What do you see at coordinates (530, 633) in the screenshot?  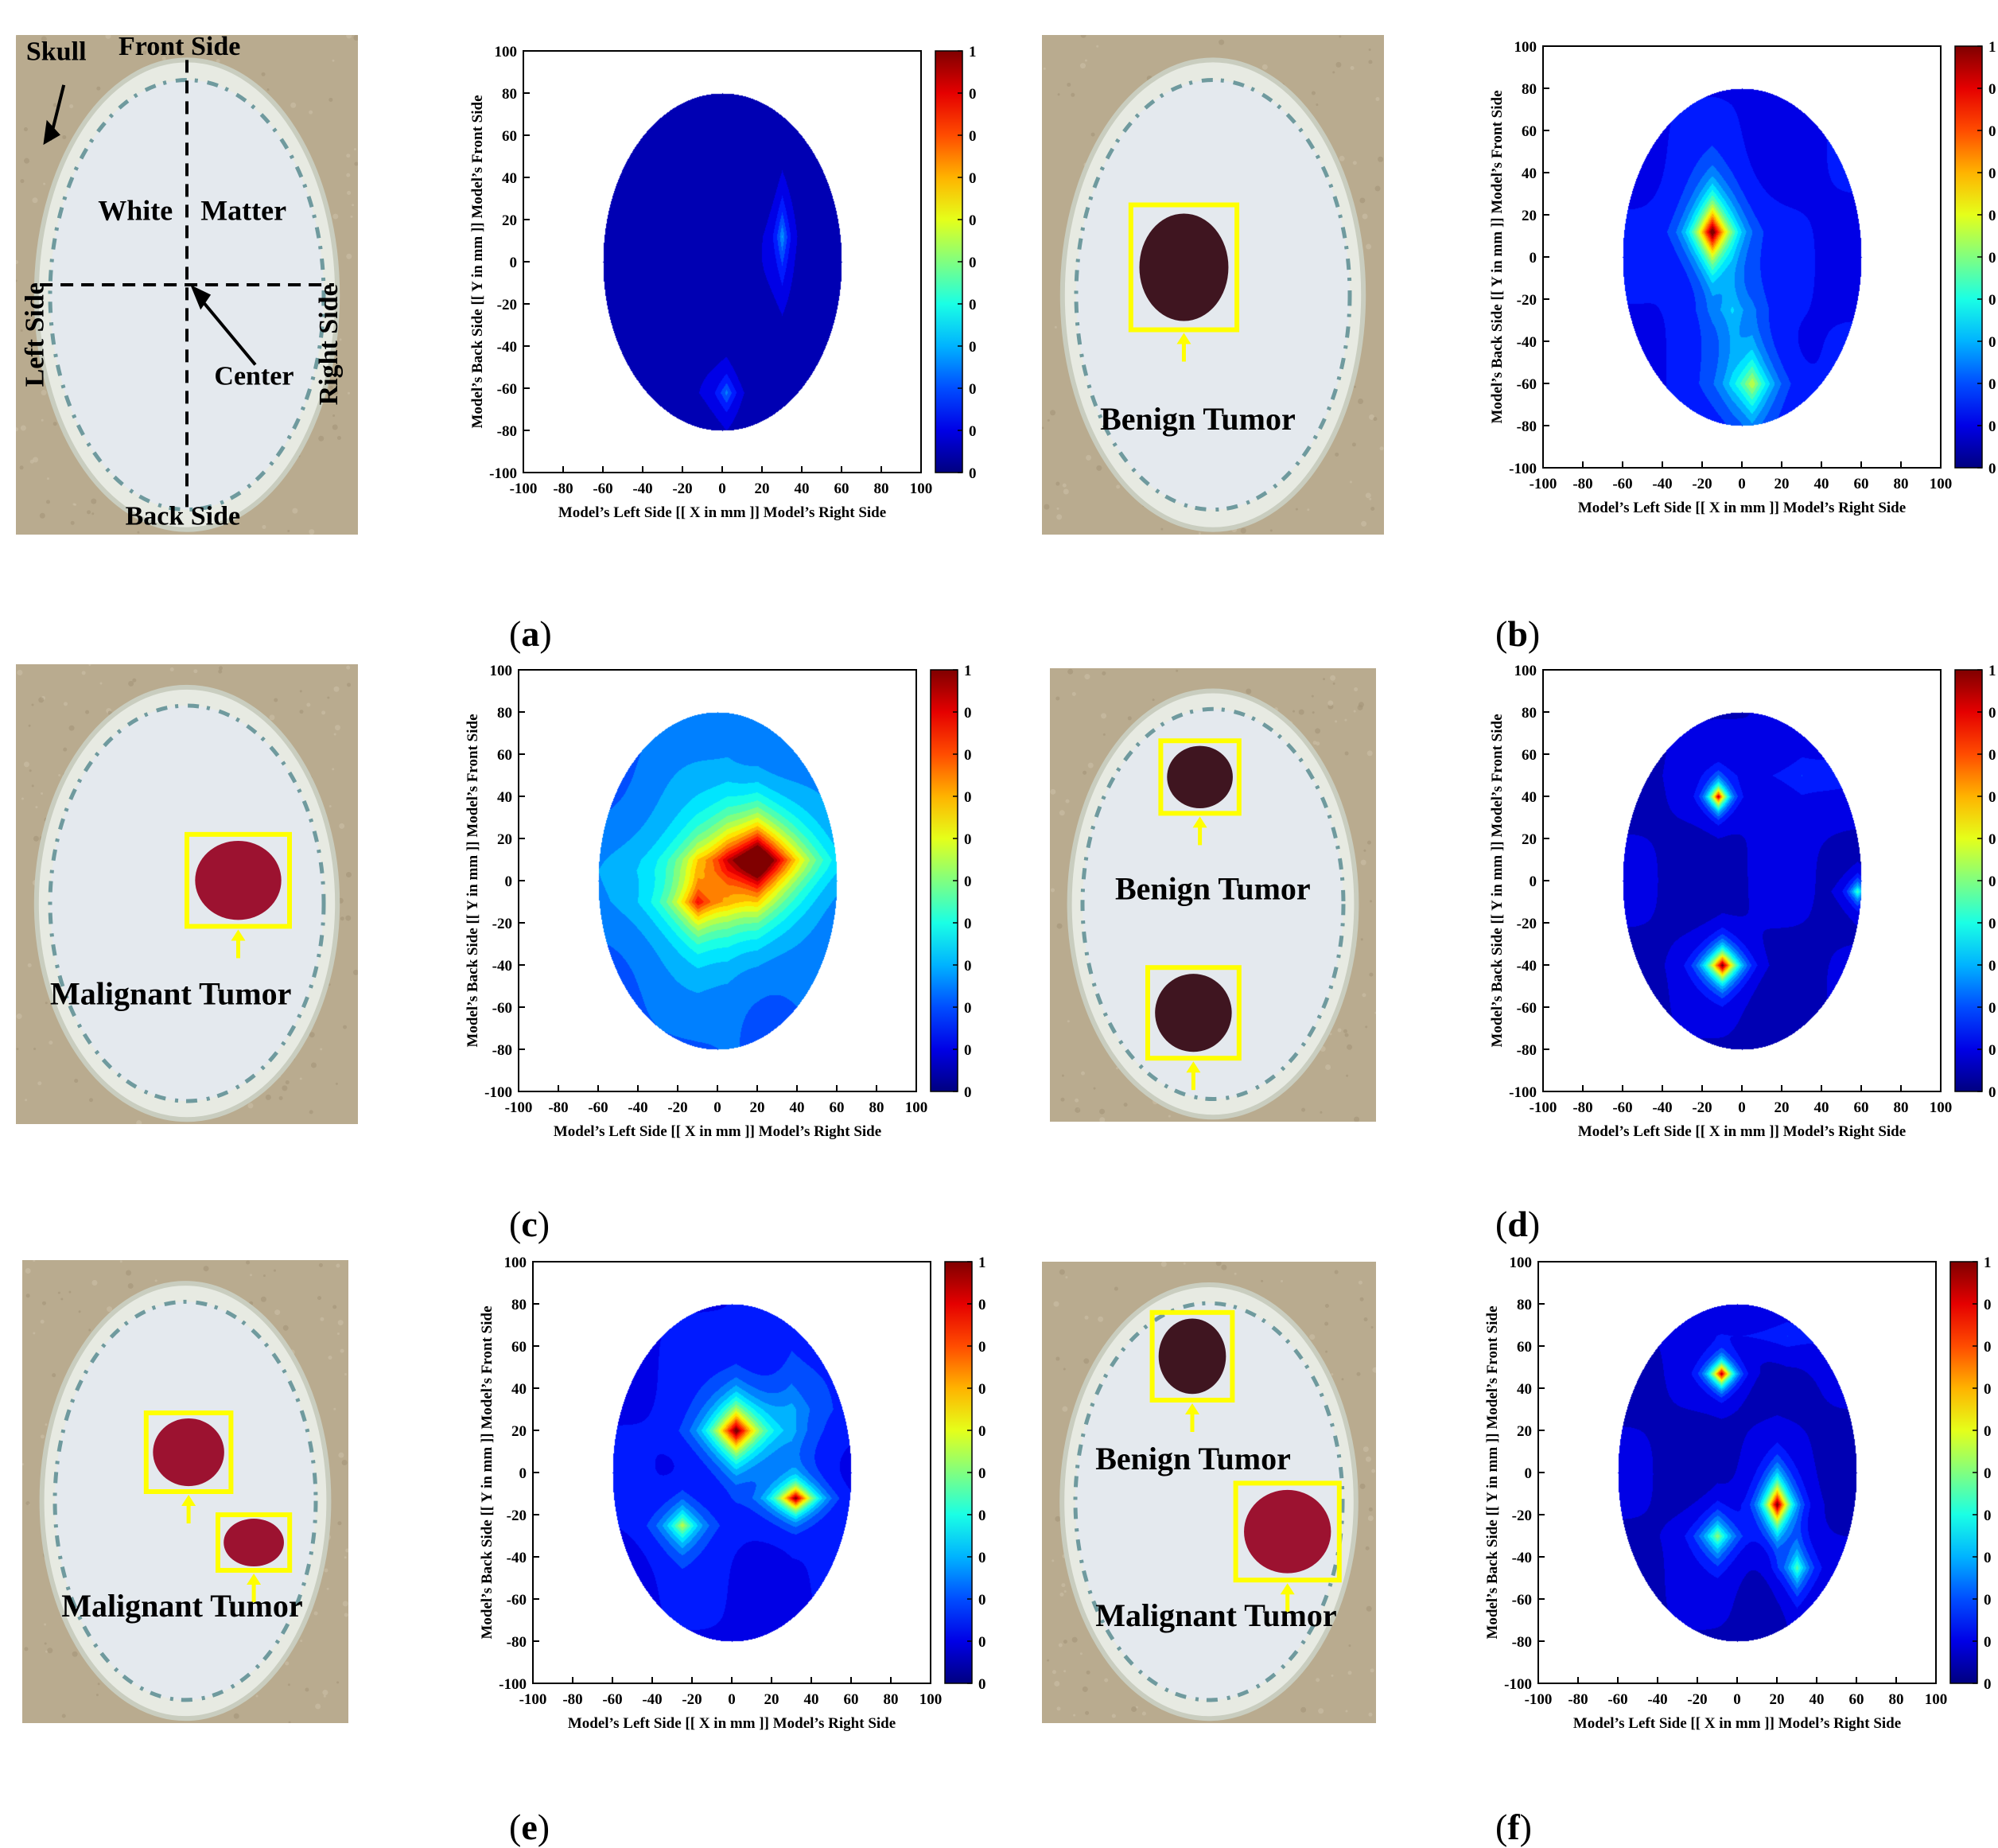 I see `panel-caption: (a)` at bounding box center [530, 633].